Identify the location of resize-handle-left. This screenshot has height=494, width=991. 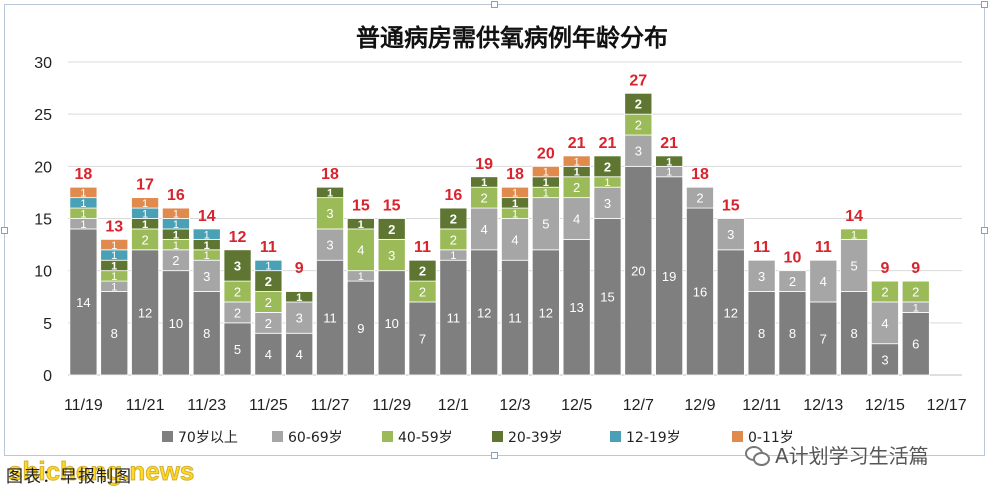
(4, 230).